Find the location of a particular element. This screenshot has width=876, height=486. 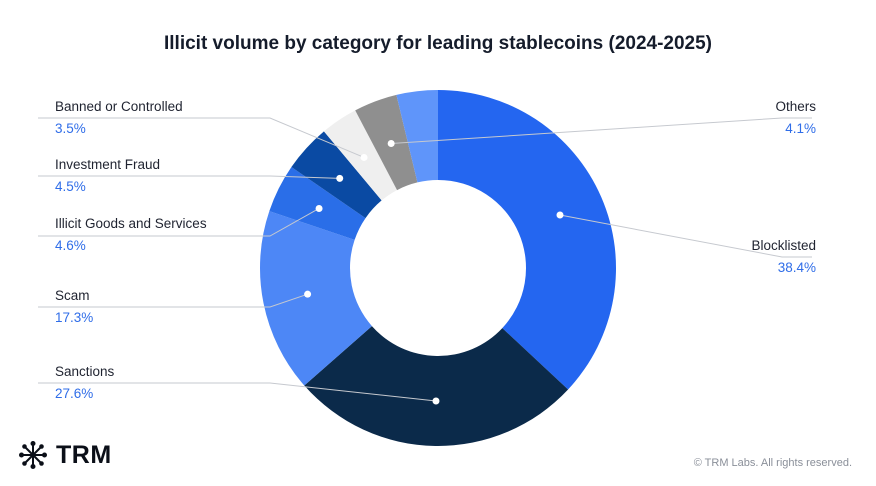

label-percent: 4.5% is located at coordinates (70, 186).